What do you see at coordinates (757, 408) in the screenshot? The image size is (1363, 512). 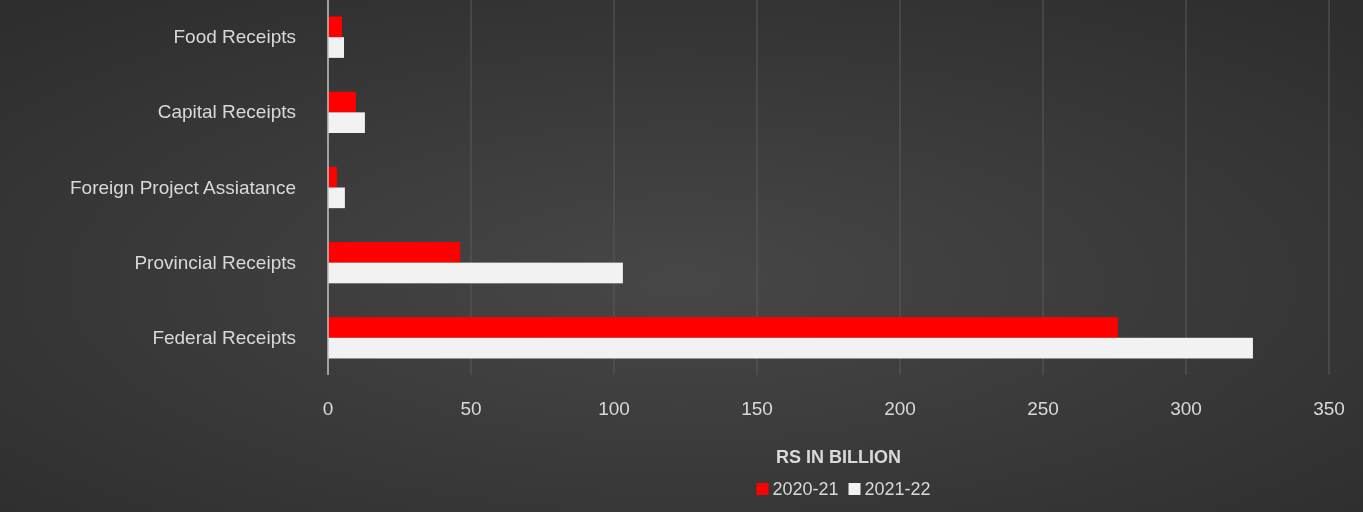 I see `x-tick-label: 150` at bounding box center [757, 408].